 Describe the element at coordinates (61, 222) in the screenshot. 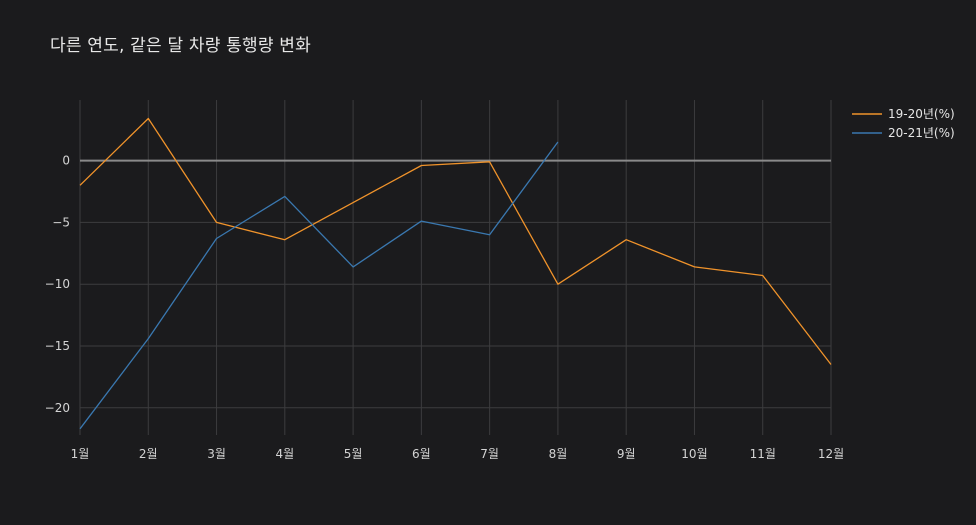

I see `y-tick-label: −5` at that location.